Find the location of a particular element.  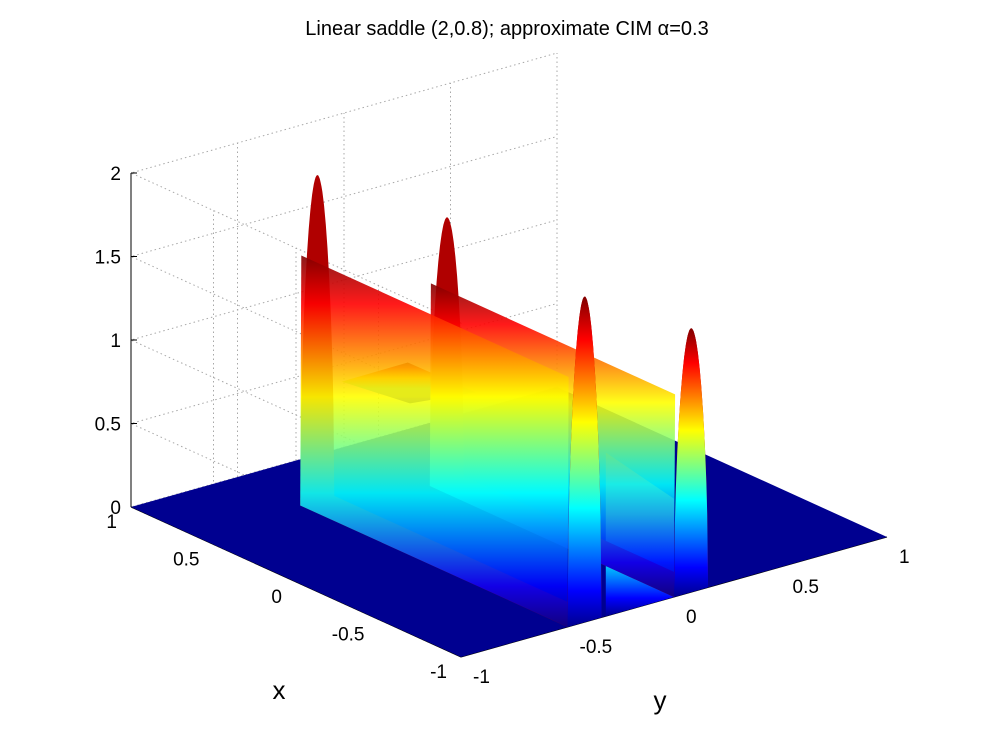

y-axis-label: y is located at coordinates (660, 700).